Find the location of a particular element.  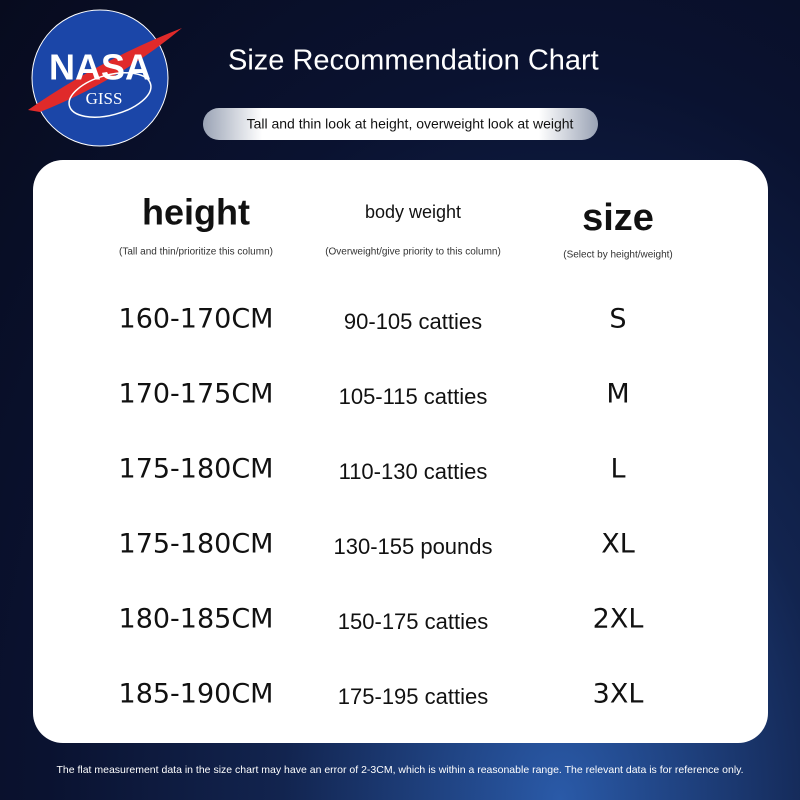

cell: 160-170CM is located at coordinates (196, 319).